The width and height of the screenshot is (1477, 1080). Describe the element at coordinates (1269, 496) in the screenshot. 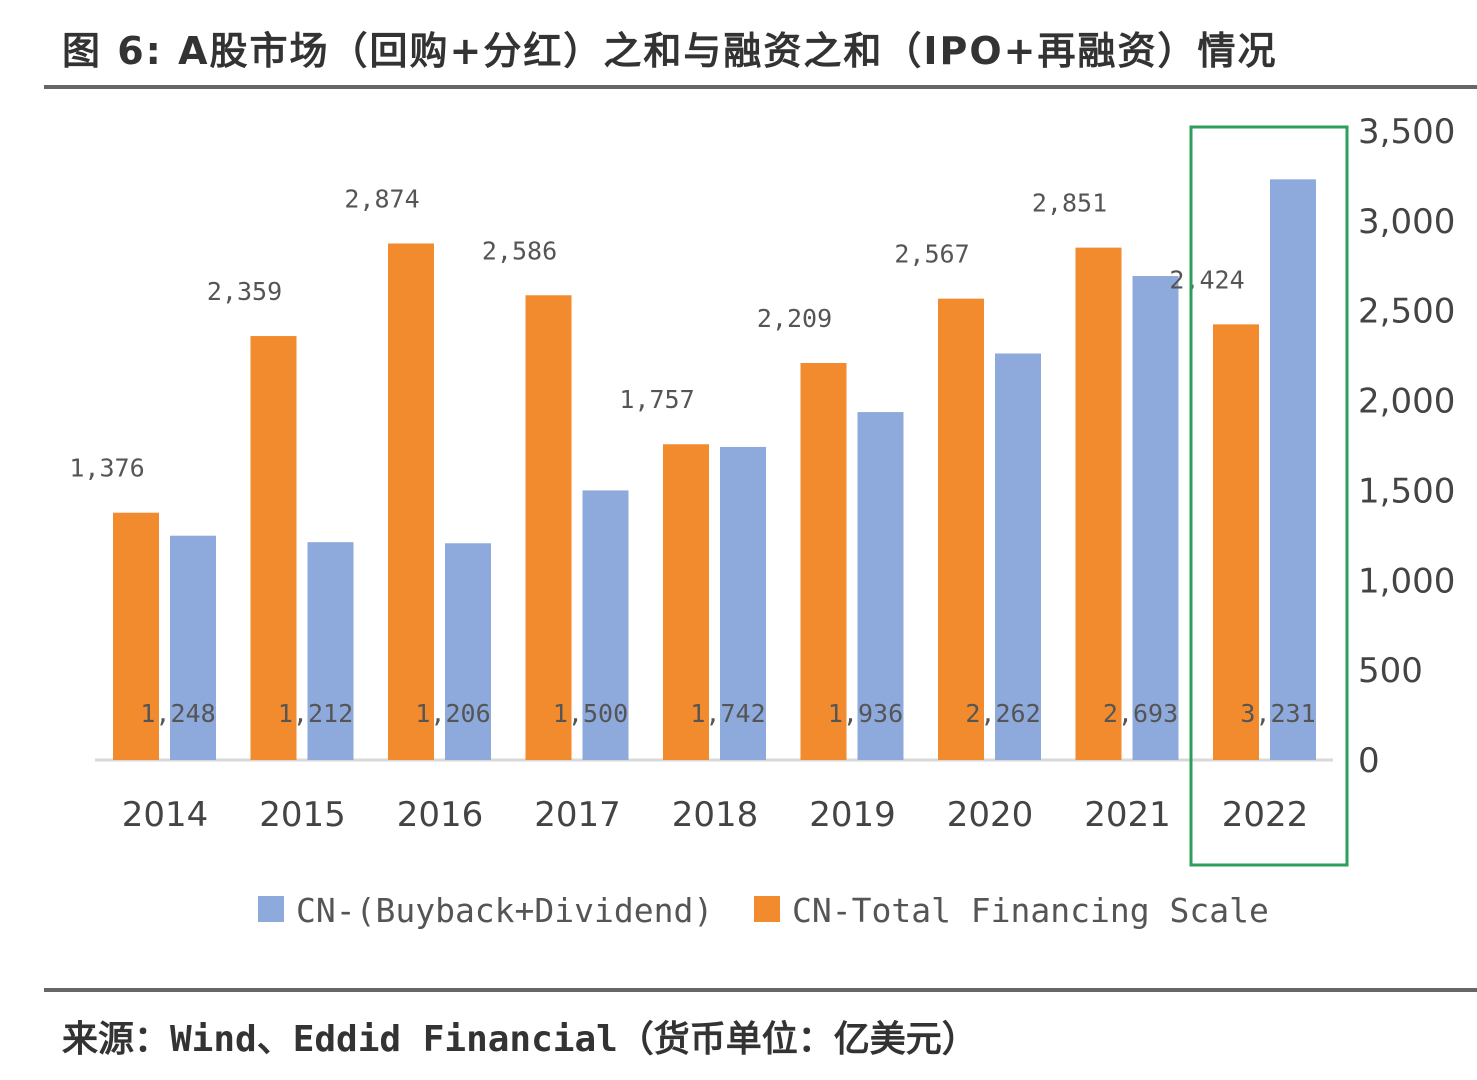

I see `highlight-box-2022` at that location.